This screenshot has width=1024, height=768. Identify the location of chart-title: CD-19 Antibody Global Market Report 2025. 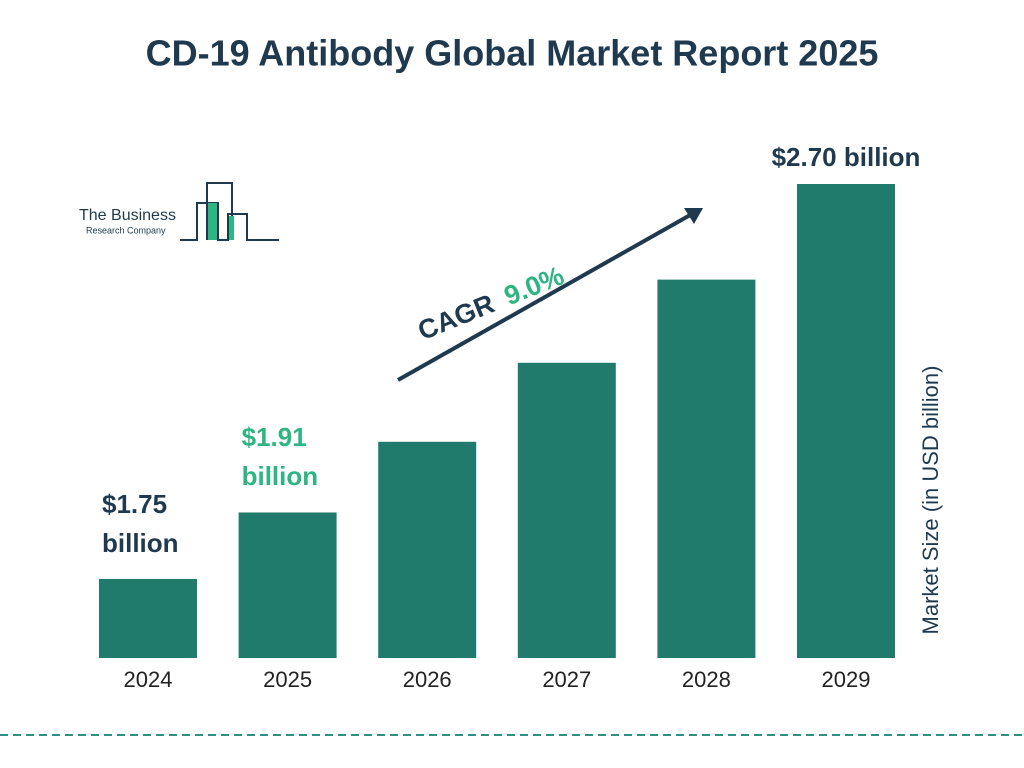
(512, 53).